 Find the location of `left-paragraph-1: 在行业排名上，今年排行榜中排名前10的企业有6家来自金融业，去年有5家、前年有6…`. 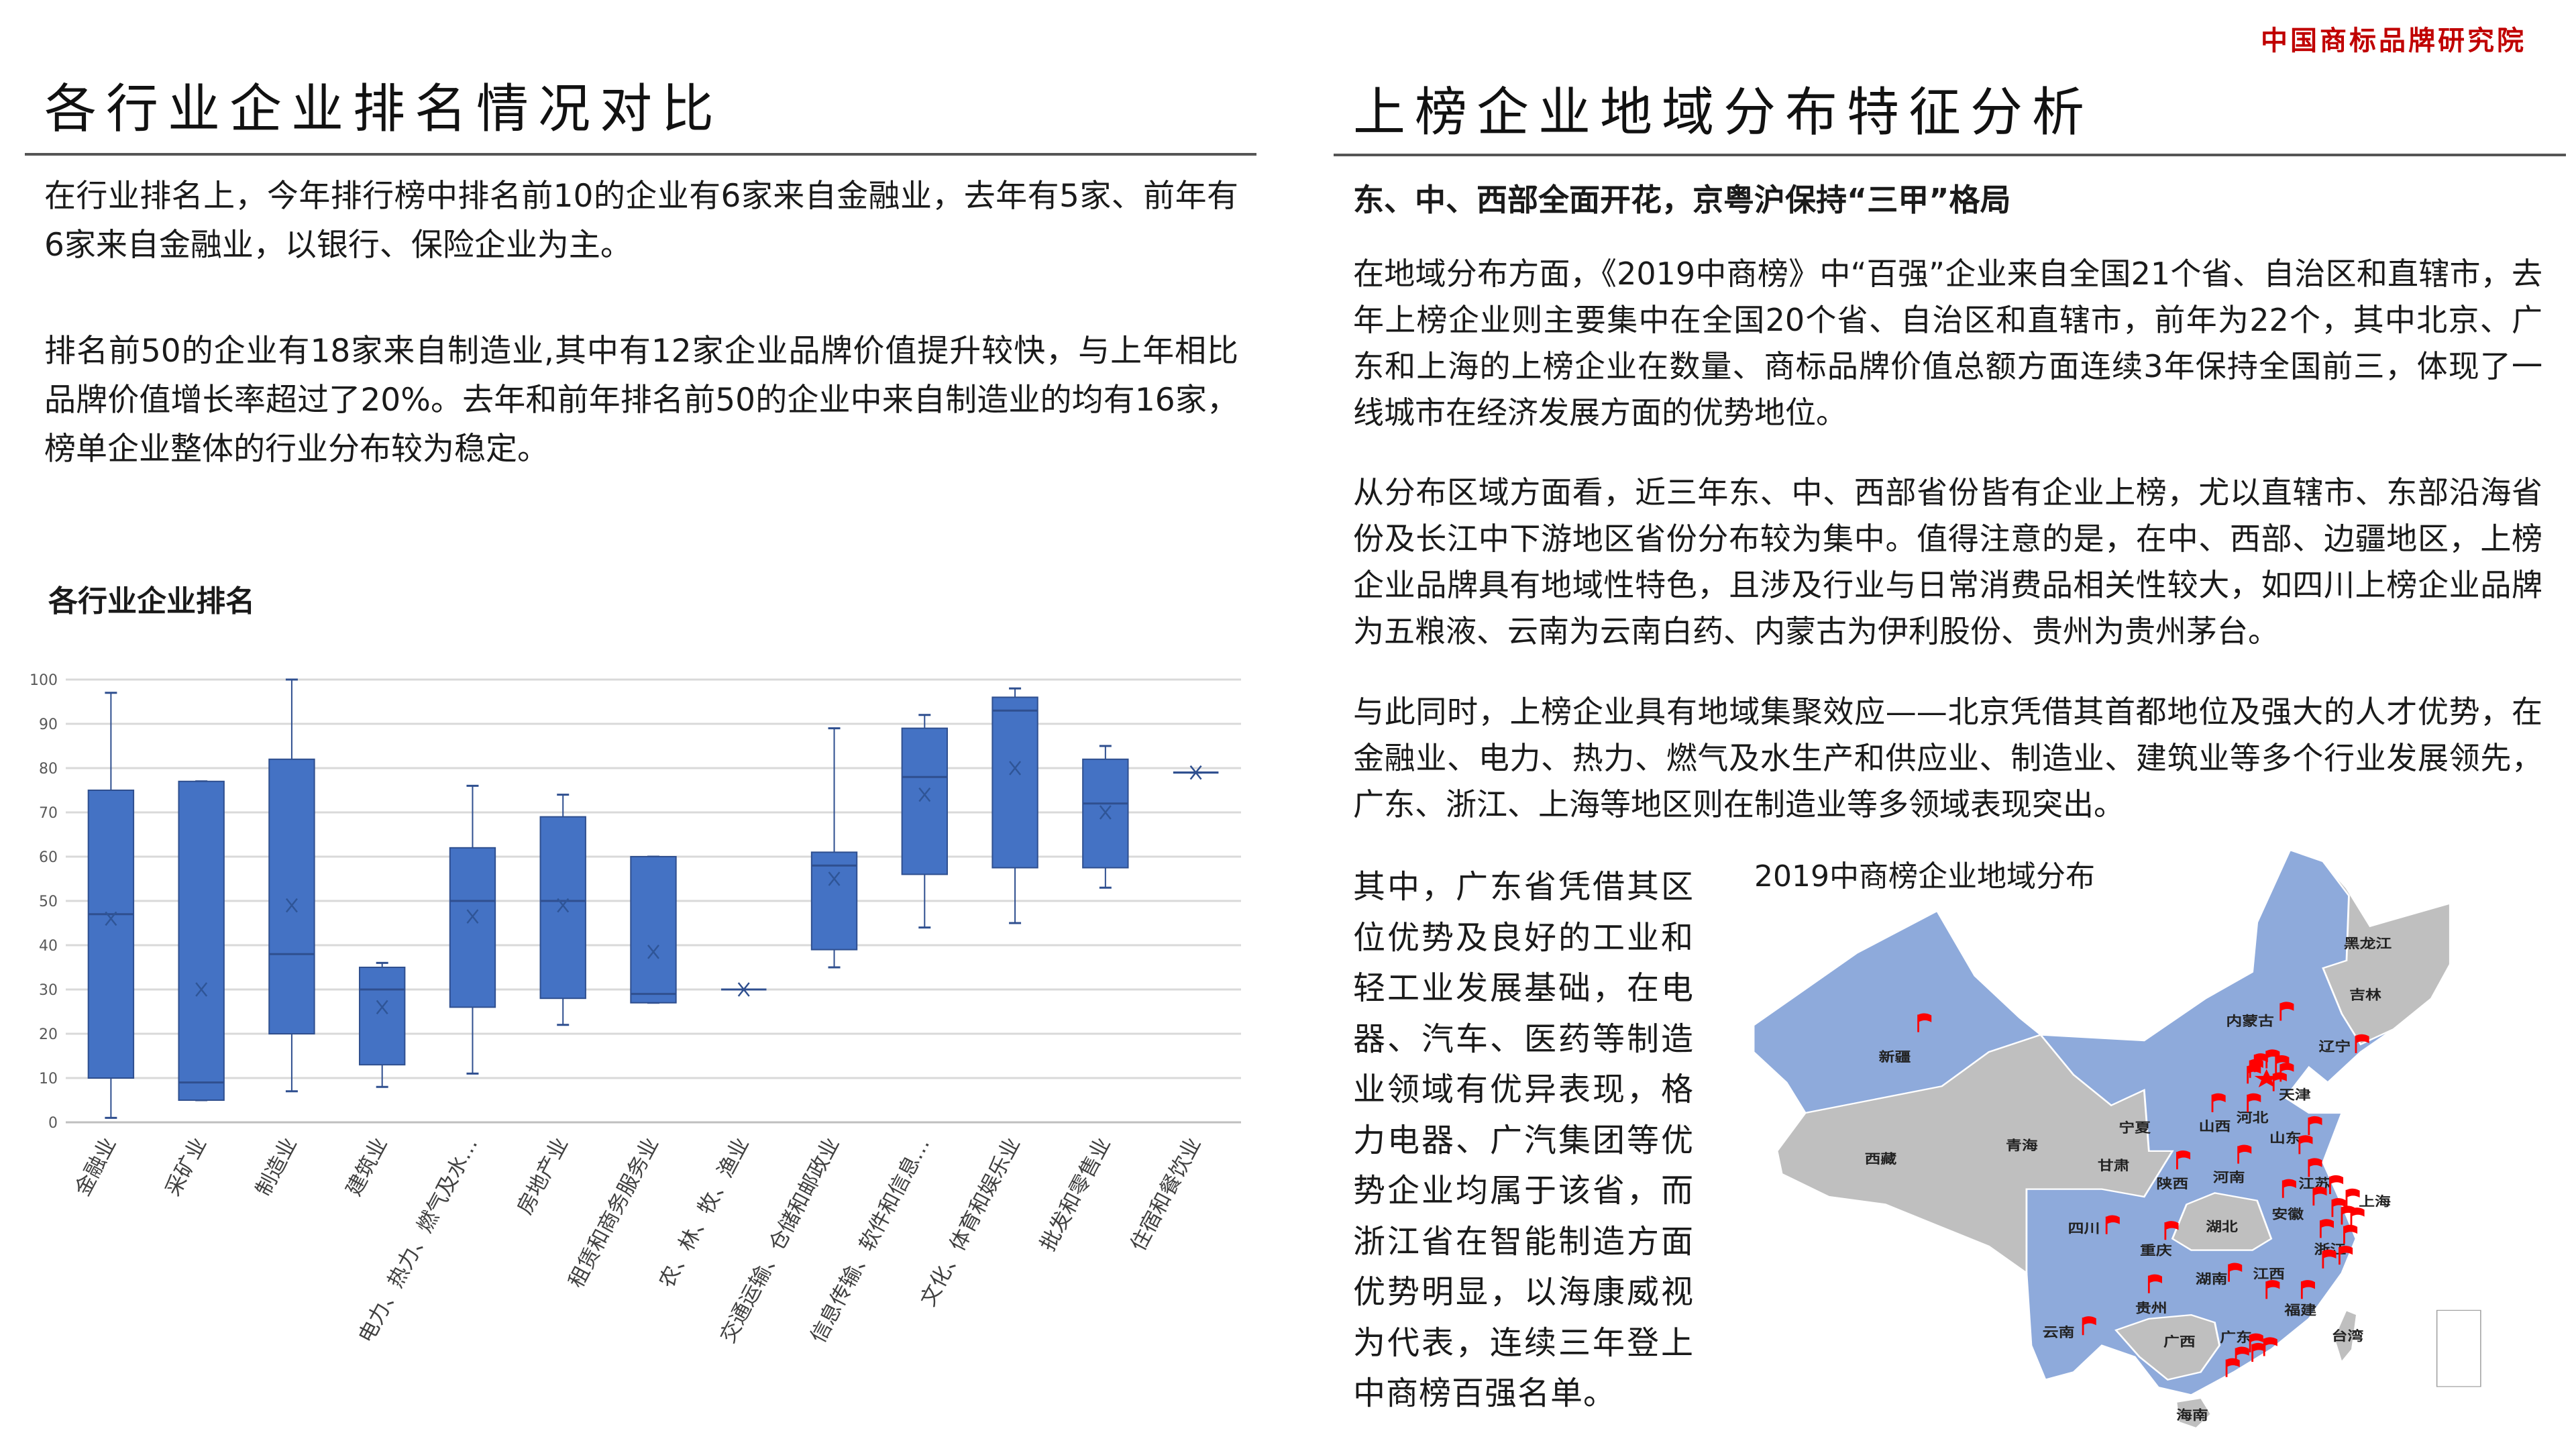

left-paragraph-1: 在行业排名上，今年排行榜中排名前10的企业有6家来自金融业，去年有5家、前年有6… is located at coordinates (641, 221).